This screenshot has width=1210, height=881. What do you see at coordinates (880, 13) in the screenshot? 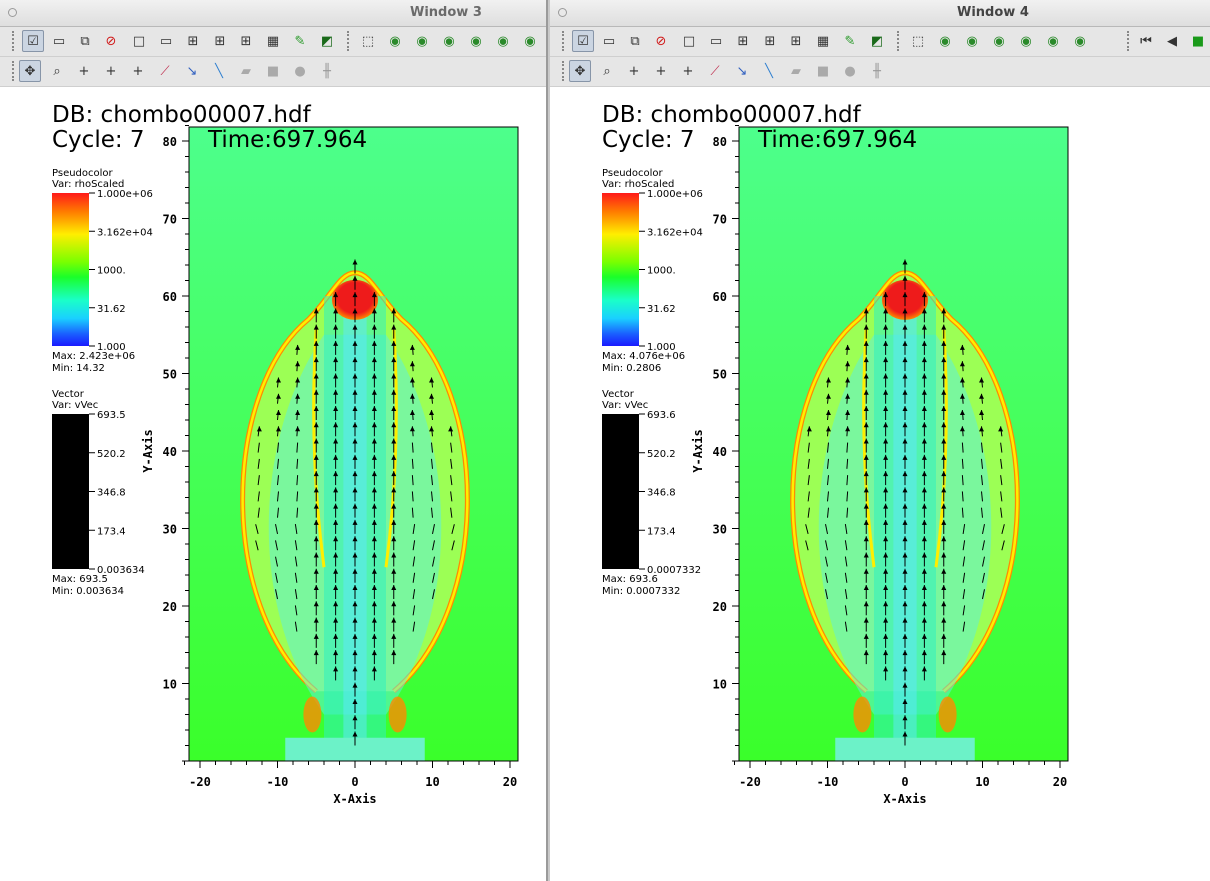
I see `window-titlebar: Window 4` at bounding box center [880, 13].